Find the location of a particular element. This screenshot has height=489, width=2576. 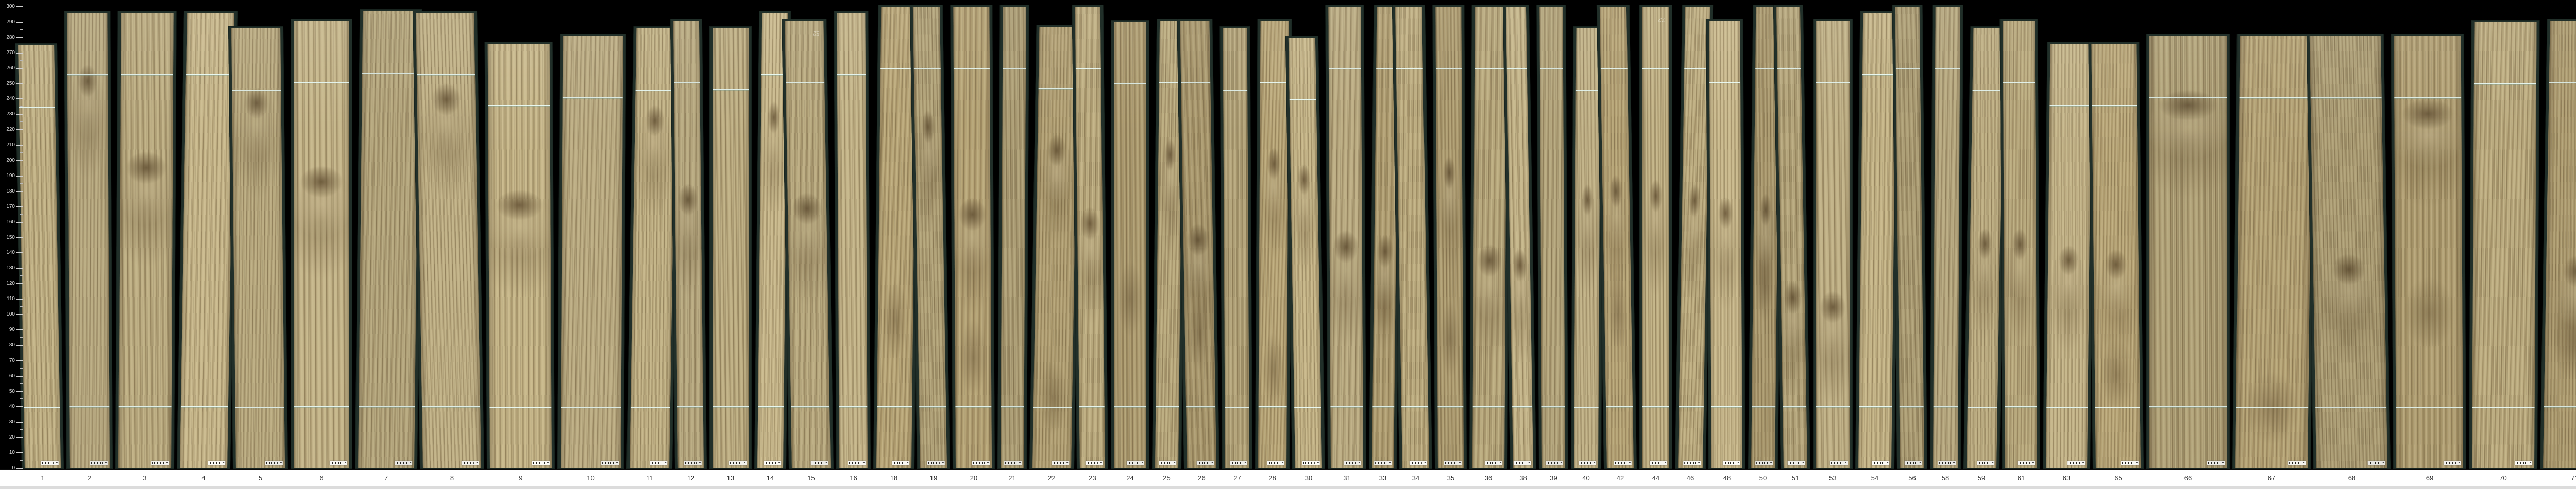

board-photo: 72 is located at coordinates (1655, 237).